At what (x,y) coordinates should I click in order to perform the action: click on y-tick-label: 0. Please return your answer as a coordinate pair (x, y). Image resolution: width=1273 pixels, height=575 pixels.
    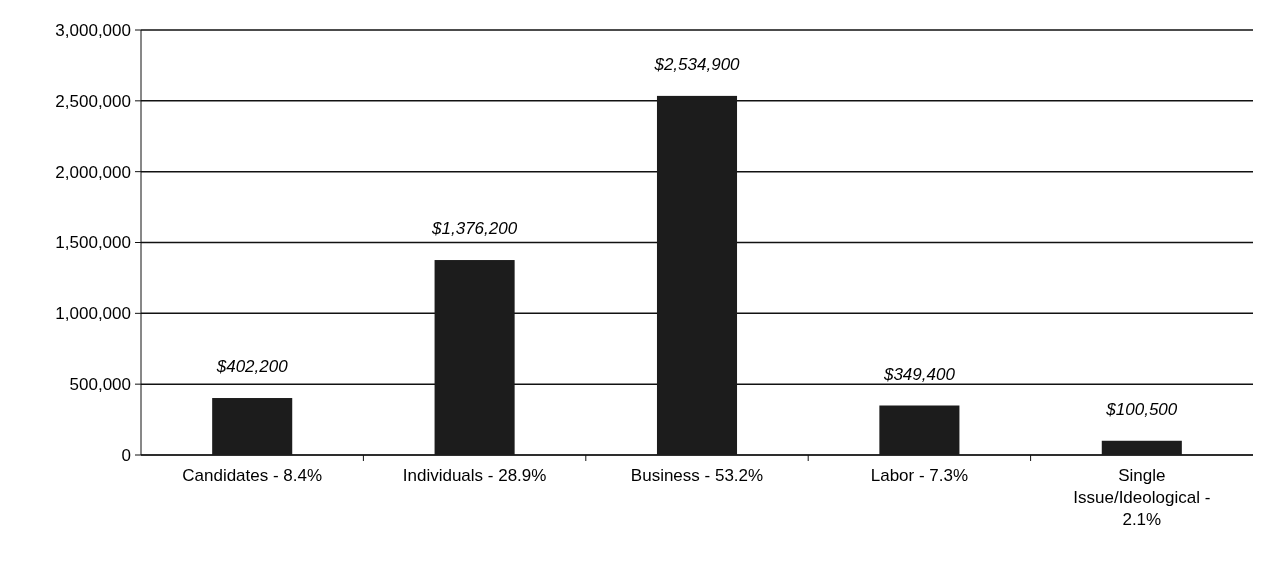
    Looking at the image, I should click on (126, 455).